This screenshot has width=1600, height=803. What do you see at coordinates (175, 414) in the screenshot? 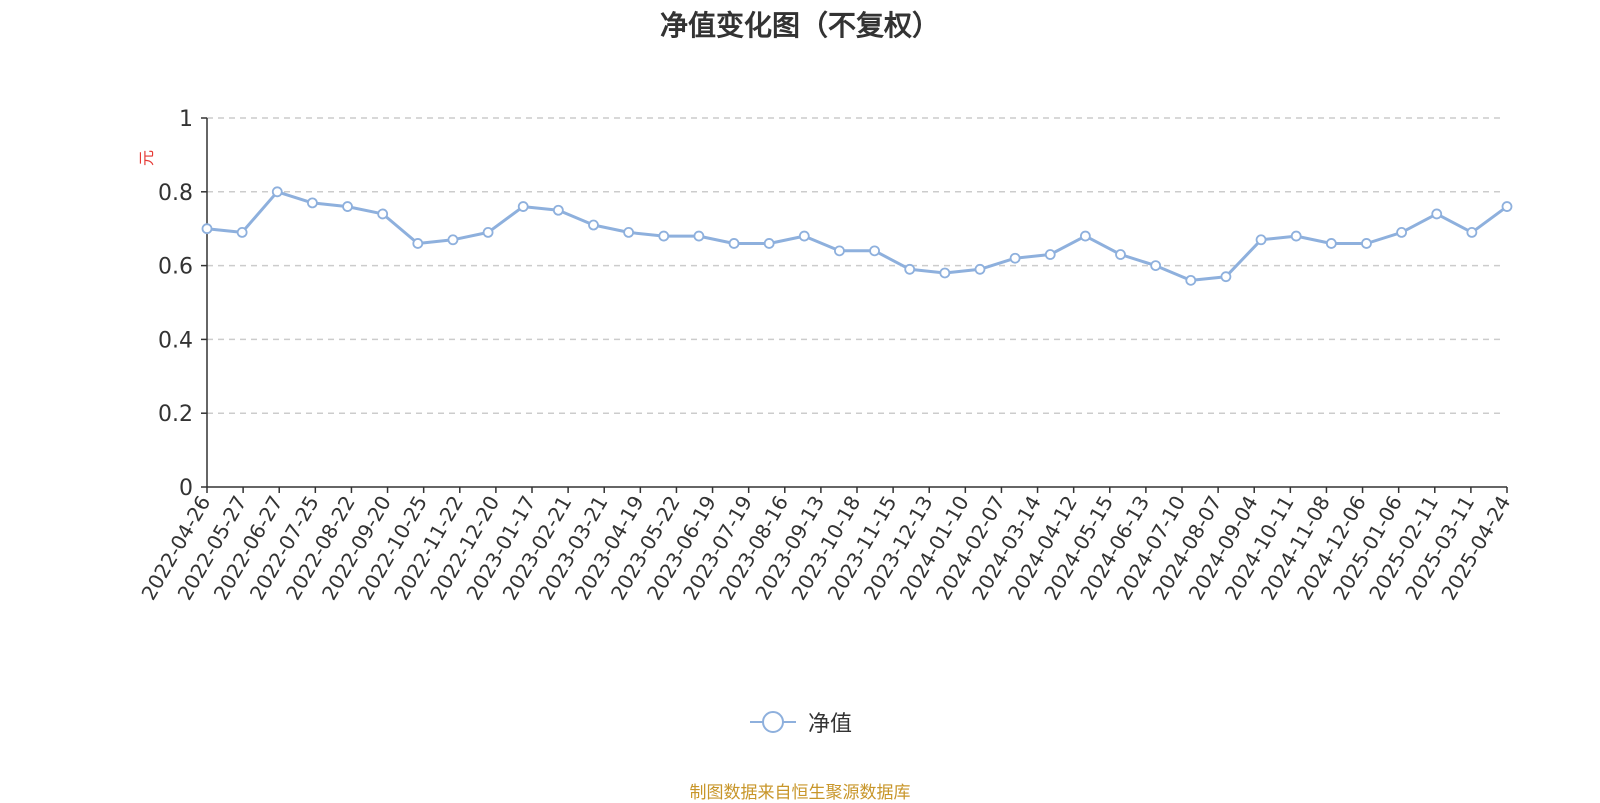
I see `y-tick-label: 0.2` at bounding box center [175, 414].